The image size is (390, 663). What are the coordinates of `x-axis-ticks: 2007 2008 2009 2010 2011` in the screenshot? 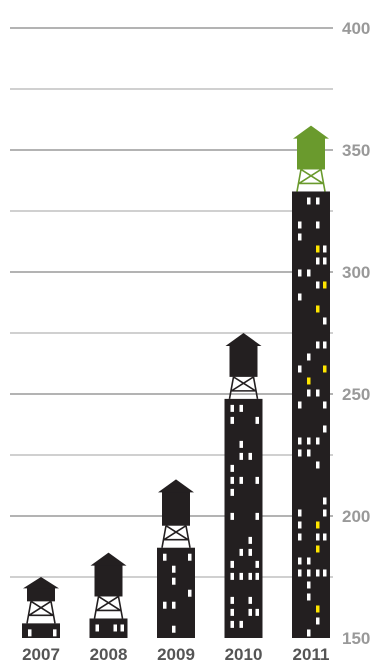 It's located at (175, 654).